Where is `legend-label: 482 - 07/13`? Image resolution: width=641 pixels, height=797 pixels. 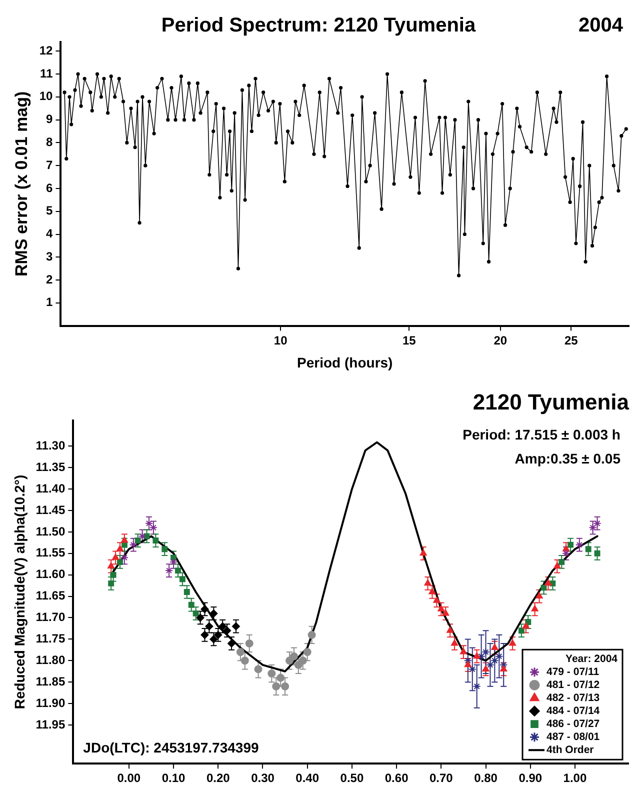
legend-label: 482 - 07/13 is located at coordinates (573, 698).